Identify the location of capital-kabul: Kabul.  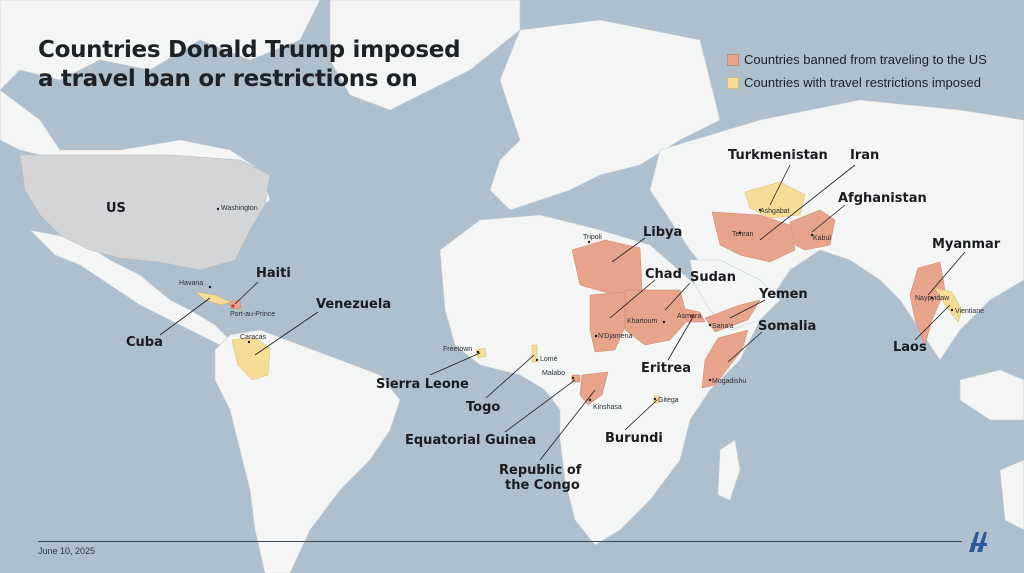
(822, 238).